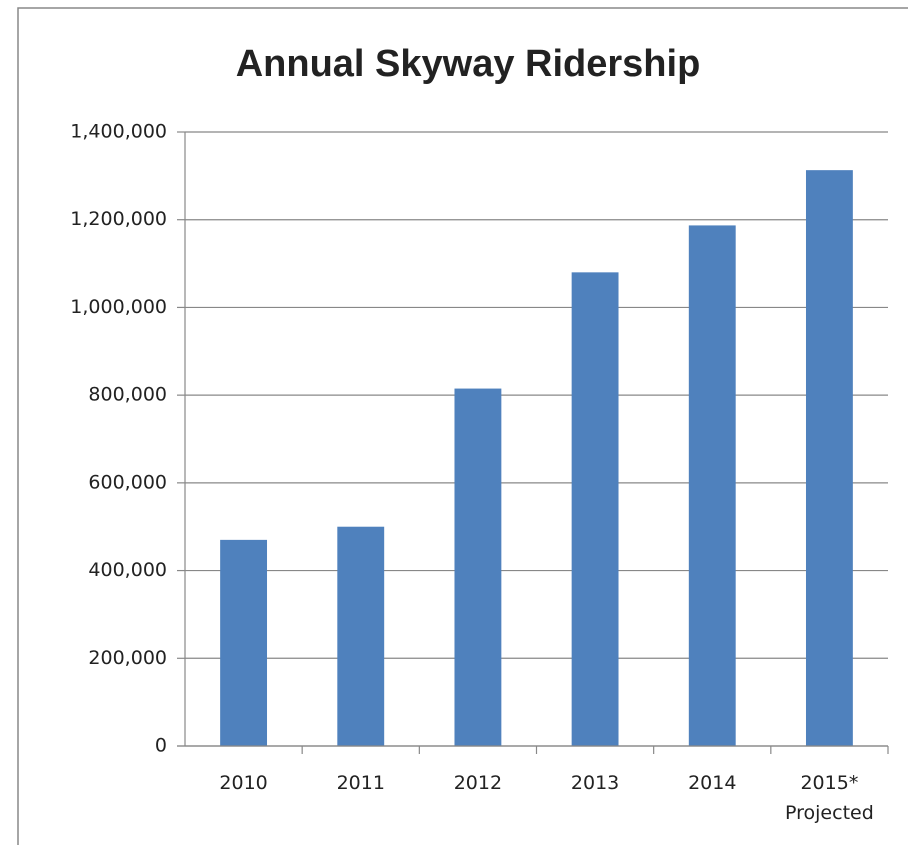  Describe the element at coordinates (829, 798) in the screenshot. I see `x-tick-label: 2015* Projected` at that location.